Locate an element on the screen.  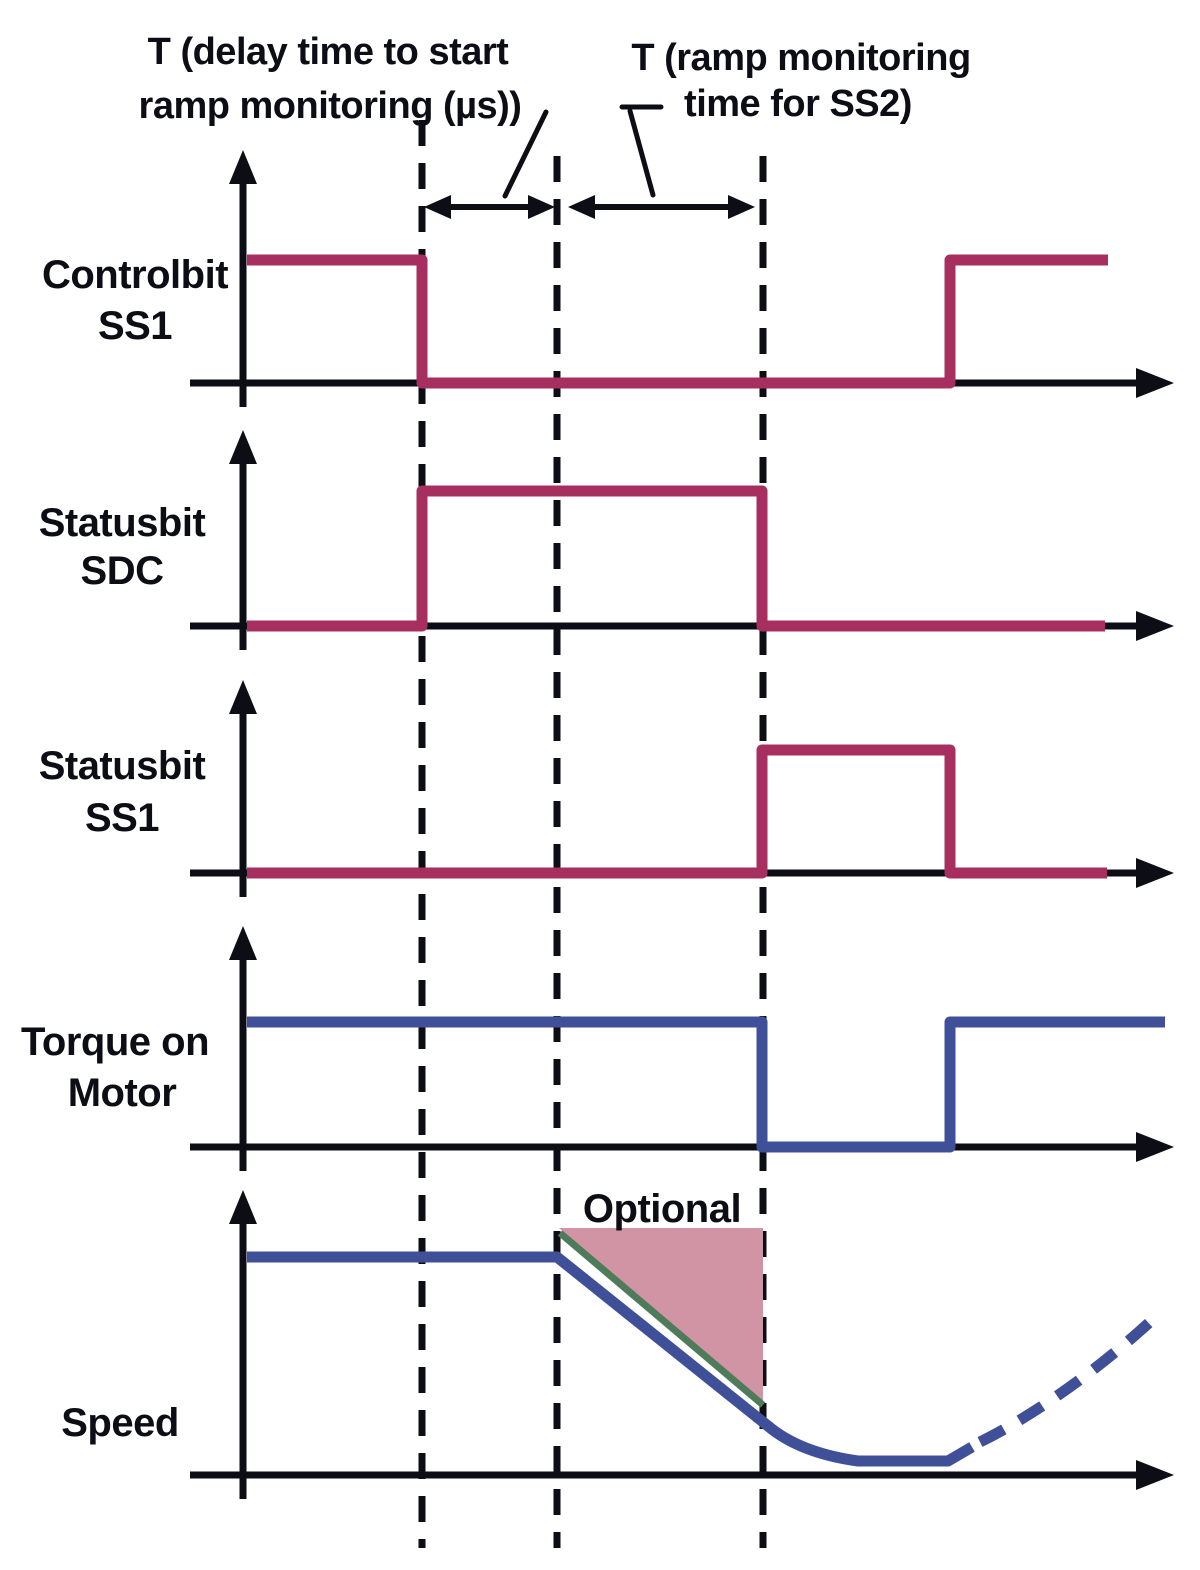
signal-speed-solid is located at coordinates (611, 1359).